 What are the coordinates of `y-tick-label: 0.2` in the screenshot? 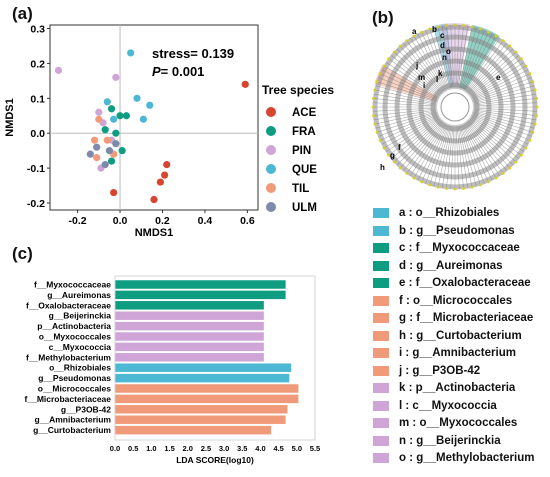 It's located at (37, 64).